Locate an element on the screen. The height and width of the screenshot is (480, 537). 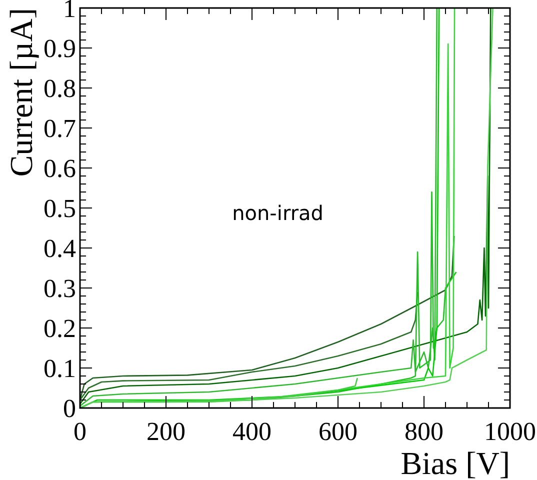
x-tick-label: 400 is located at coordinates (252, 431).